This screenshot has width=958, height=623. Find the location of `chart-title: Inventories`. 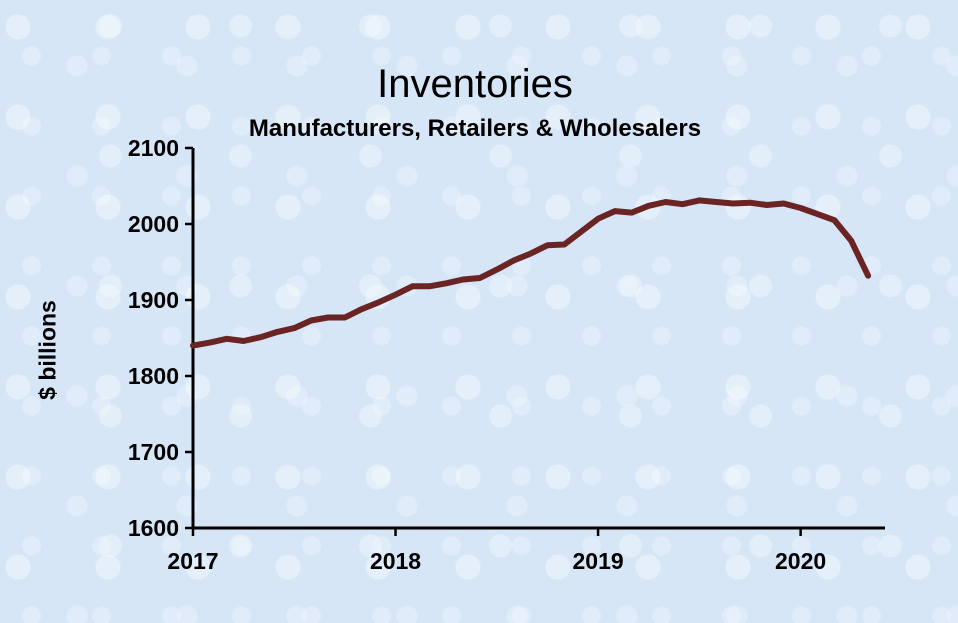

chart-title: Inventories is located at coordinates (475, 84).